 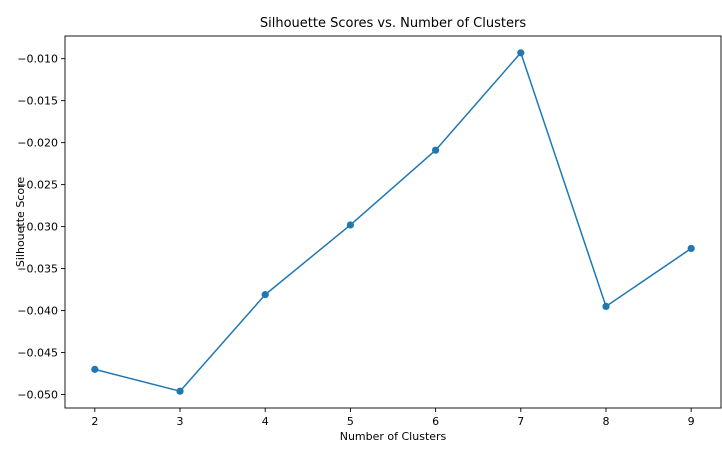 What do you see at coordinates (350, 421) in the screenshot?
I see `x-tick-label: 5` at bounding box center [350, 421].